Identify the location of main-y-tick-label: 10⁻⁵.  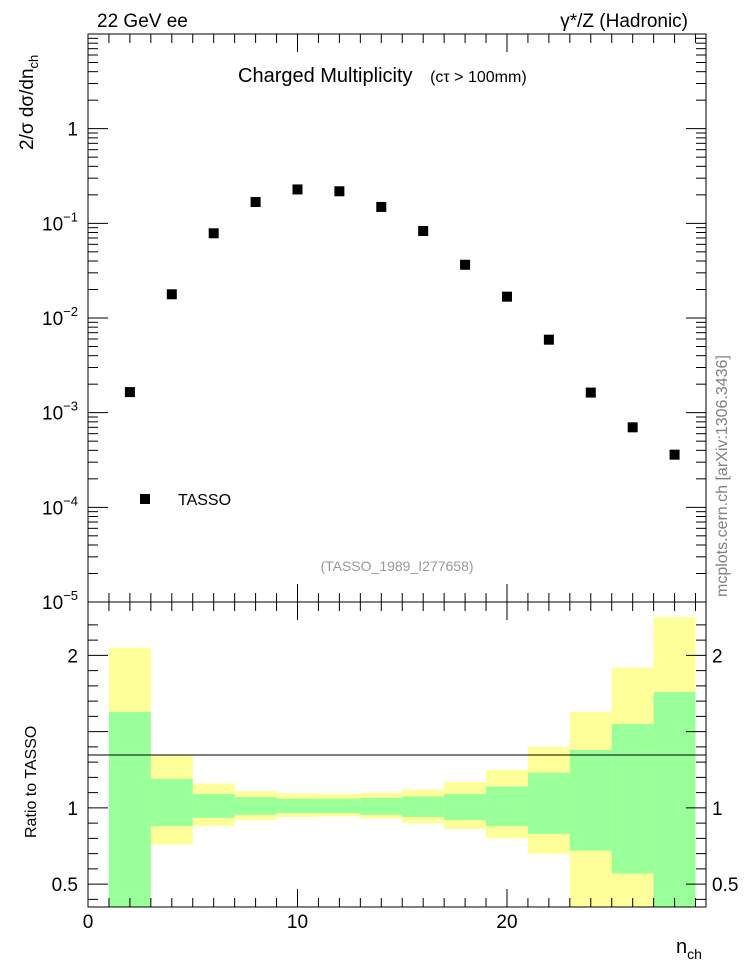
(60, 601).